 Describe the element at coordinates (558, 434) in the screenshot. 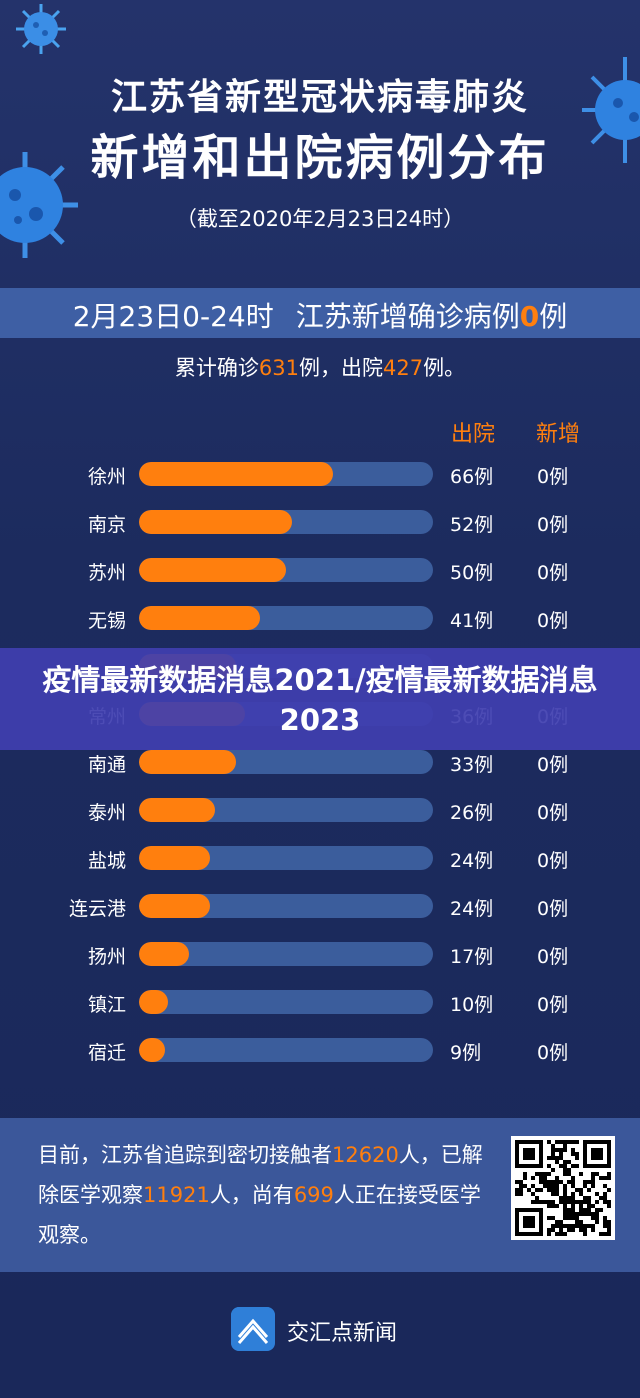

I see `column-header-new: 新增` at that location.